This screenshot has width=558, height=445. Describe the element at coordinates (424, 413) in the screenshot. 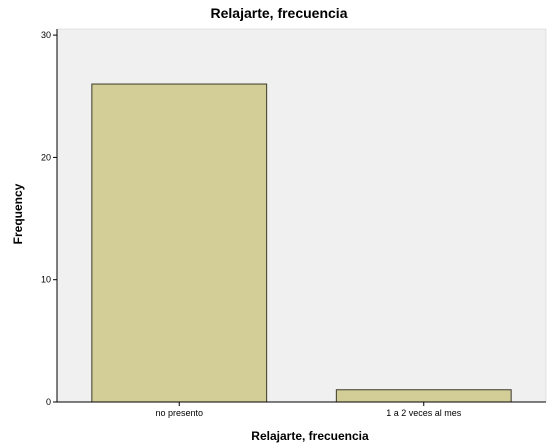

I see `x-category-label-1: 1 a 2 veces al mes` at that location.